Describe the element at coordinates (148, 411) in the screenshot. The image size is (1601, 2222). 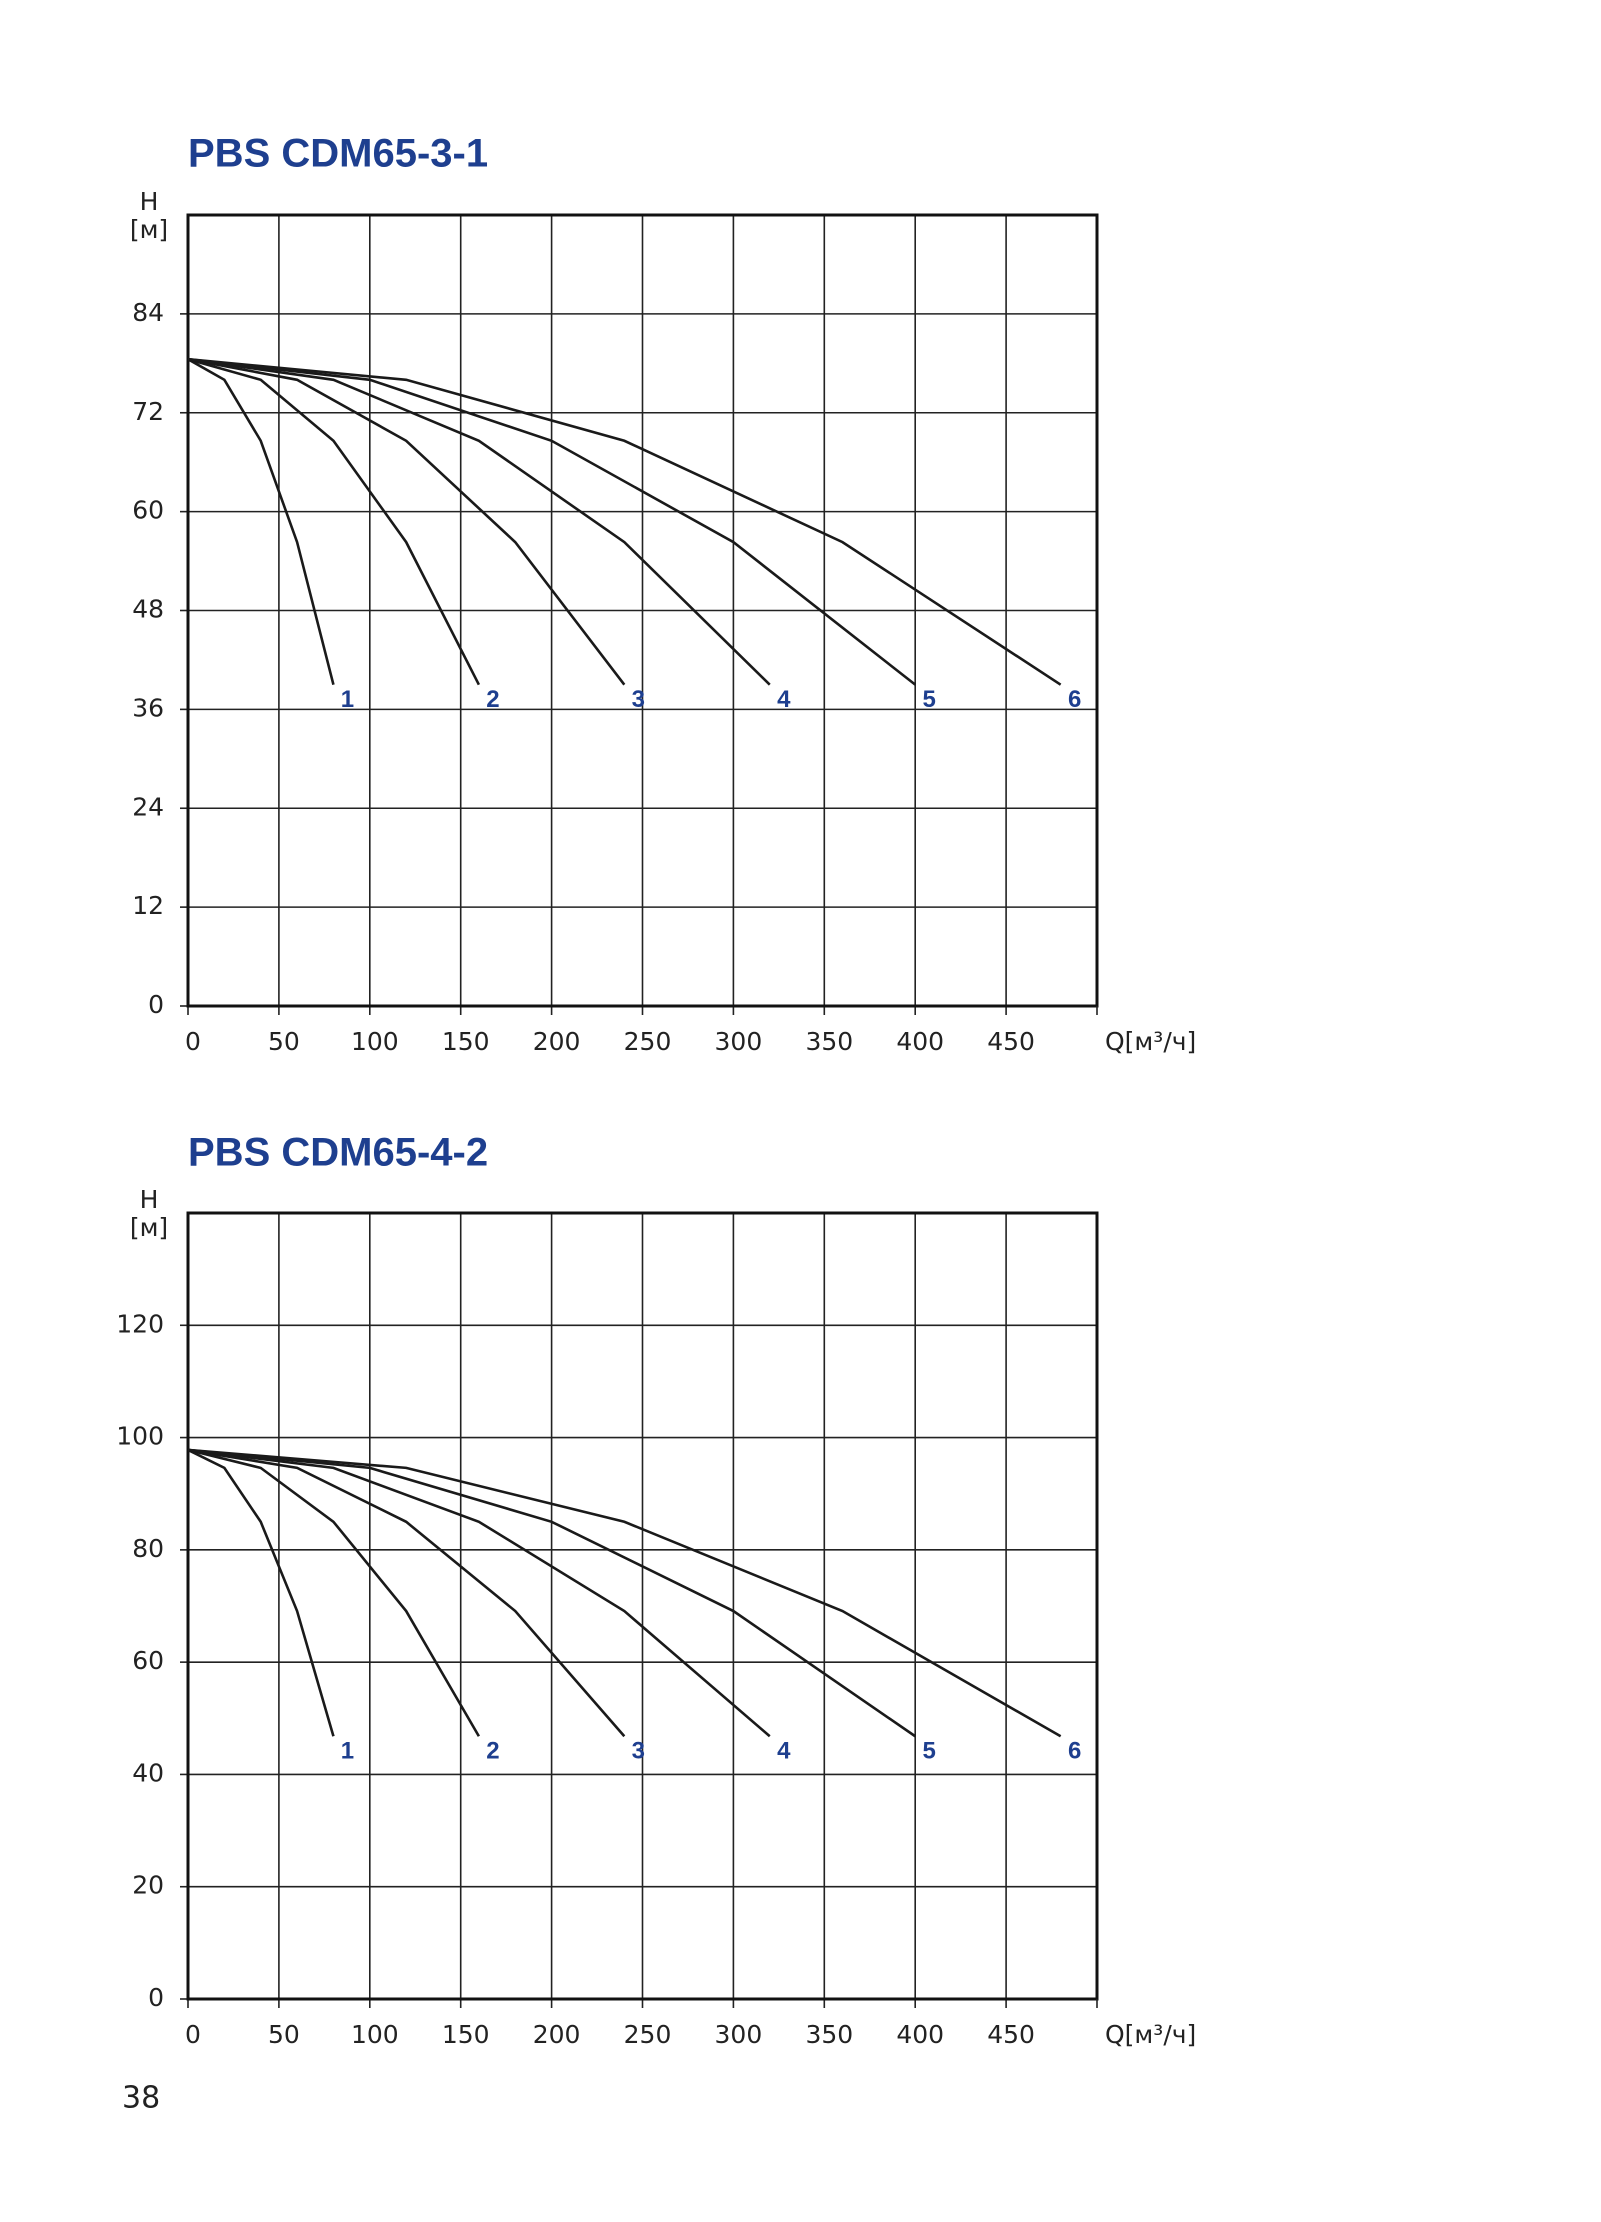
I see `y-tick-label: 72` at that location.